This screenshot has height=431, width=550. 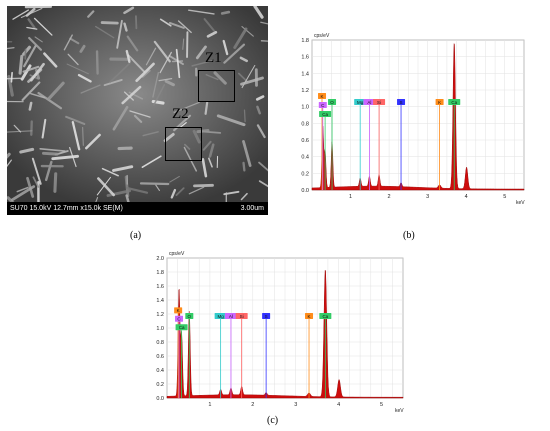 What do you see at coordinates (427, 197) in the screenshot?
I see `x-tick-label: 3` at bounding box center [427, 197].